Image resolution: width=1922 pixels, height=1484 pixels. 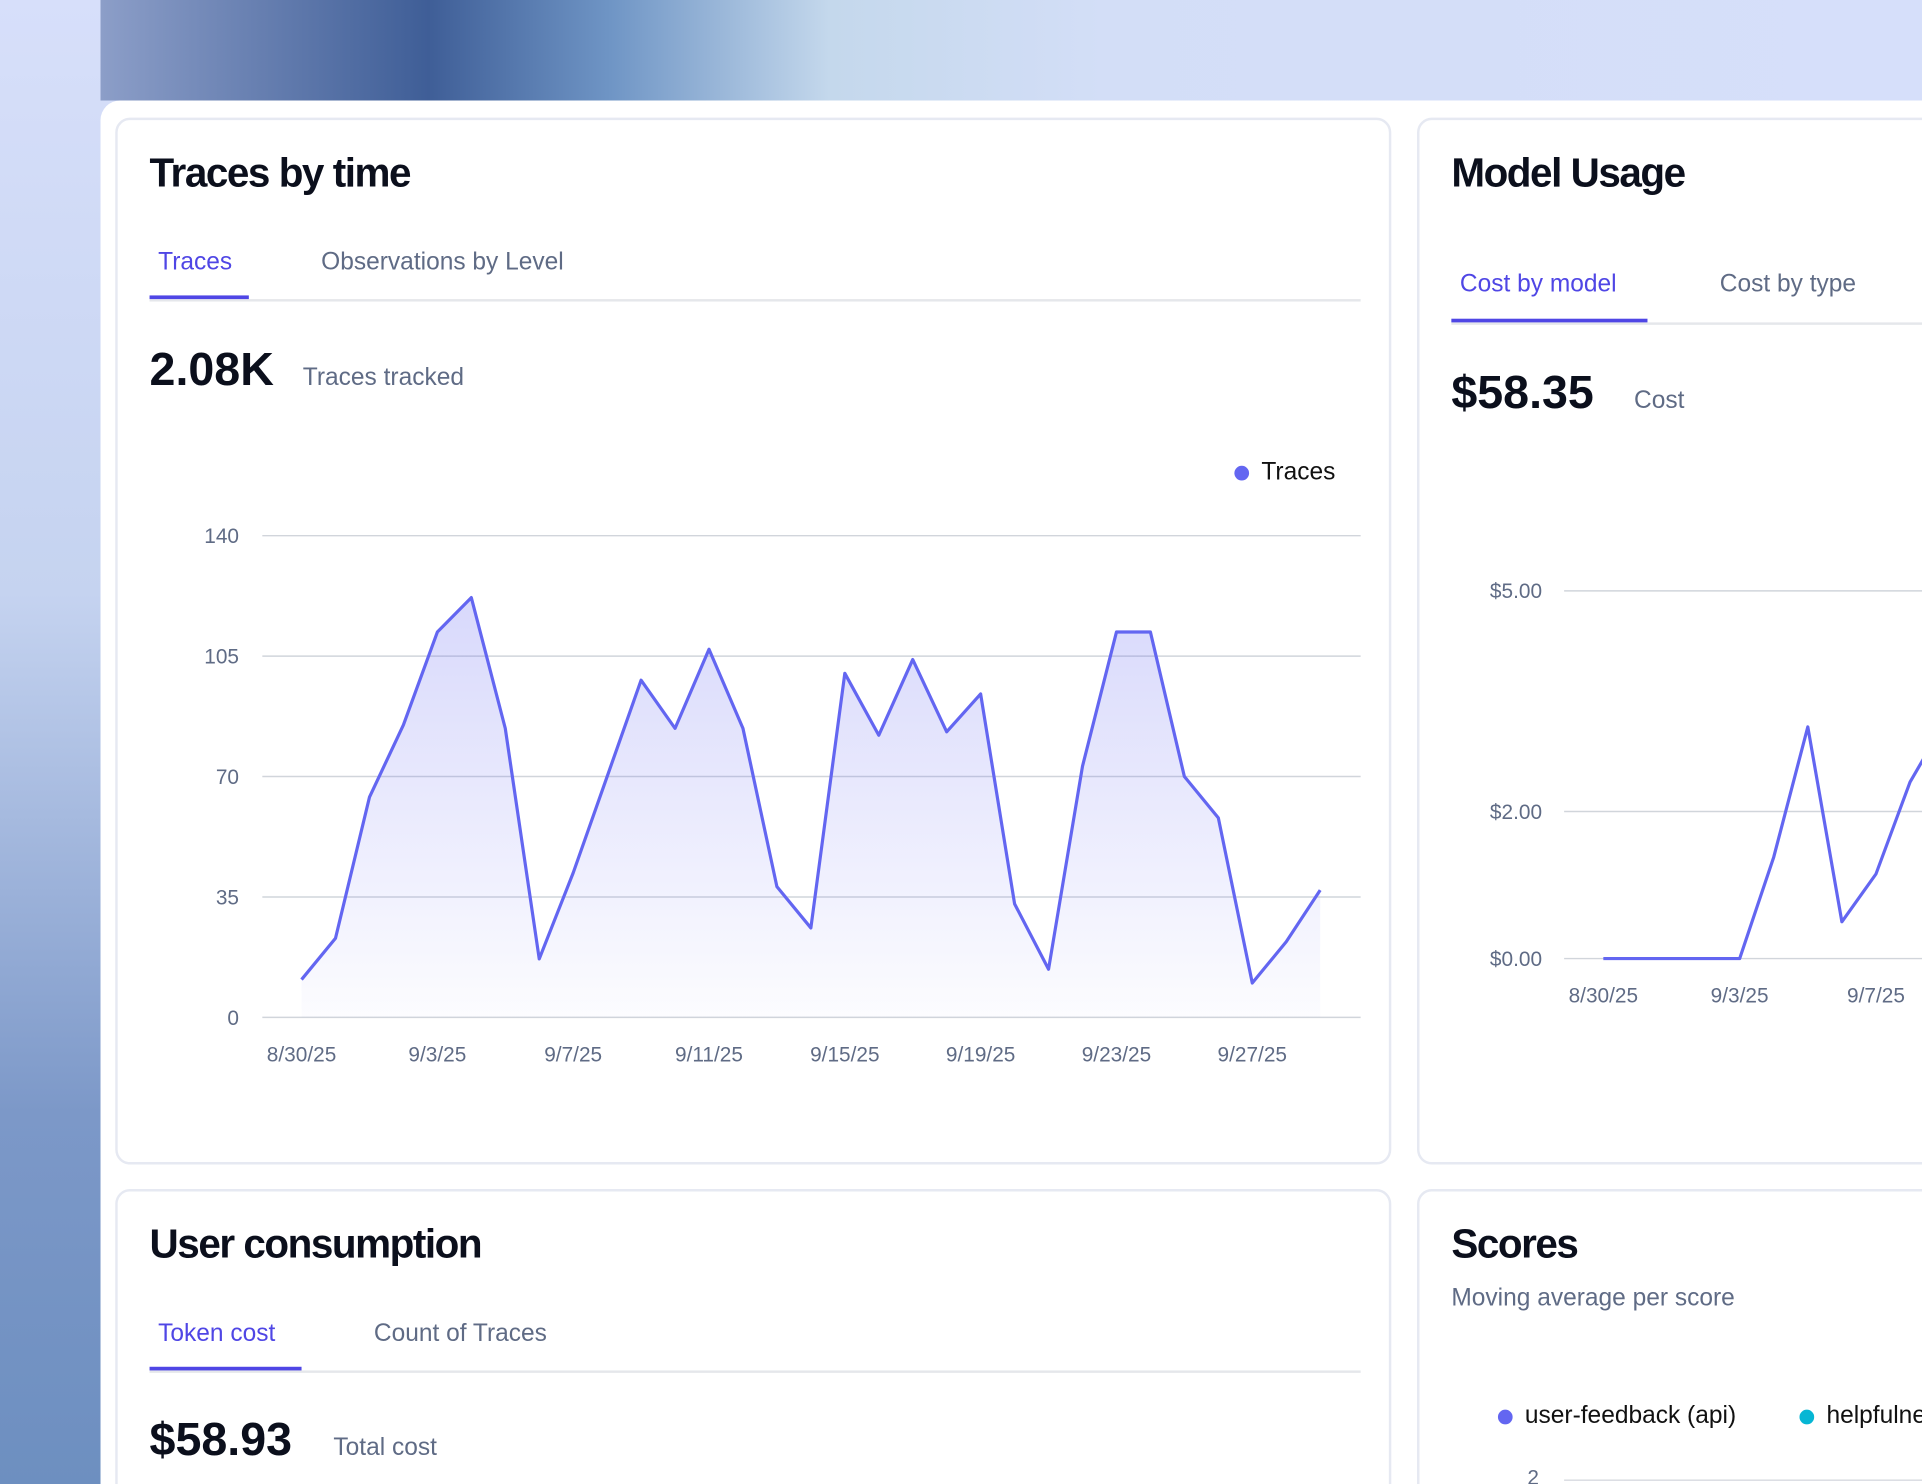 What do you see at coordinates (709, 1055) in the screenshot?
I see `x-tick-label: 9/11/25` at bounding box center [709, 1055].